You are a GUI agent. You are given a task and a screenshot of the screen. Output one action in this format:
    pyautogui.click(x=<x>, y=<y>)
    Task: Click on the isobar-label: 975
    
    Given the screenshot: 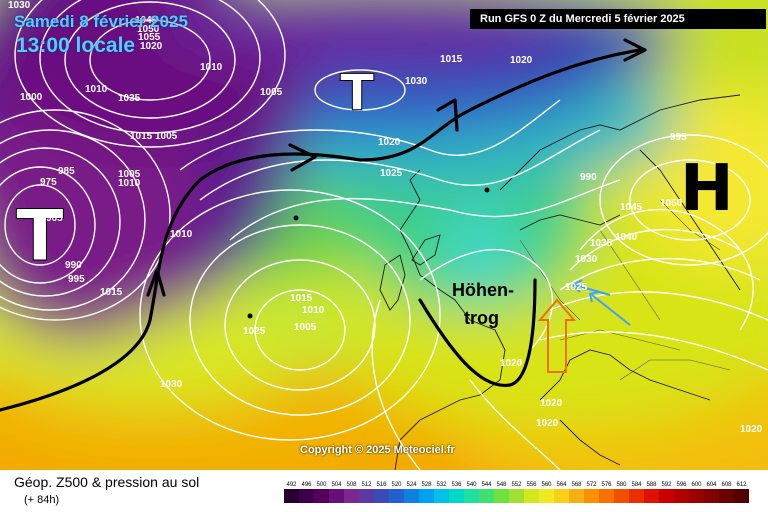 What is the action you would take?
    pyautogui.click(x=48, y=182)
    